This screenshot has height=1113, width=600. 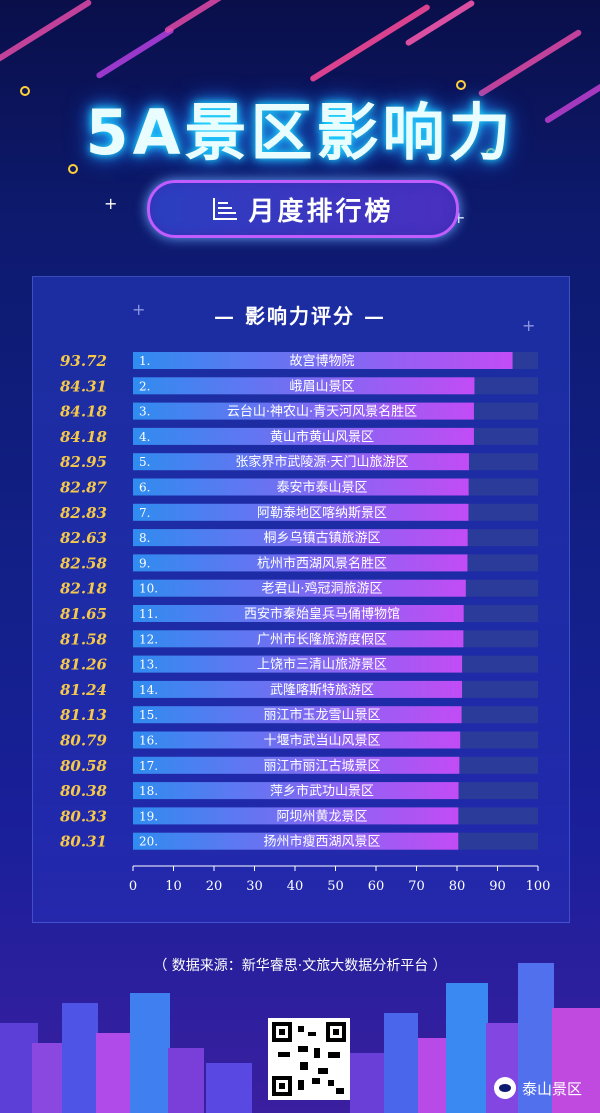 I want to click on value-label: 82.95, so click(x=83, y=462).